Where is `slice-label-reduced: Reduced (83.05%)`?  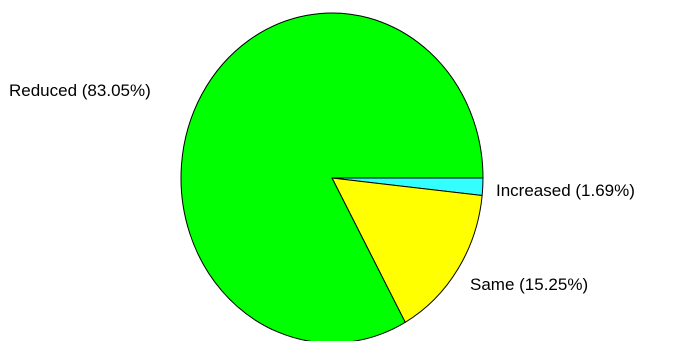 slice-label-reduced: Reduced (83.05%) is located at coordinates (80, 90).